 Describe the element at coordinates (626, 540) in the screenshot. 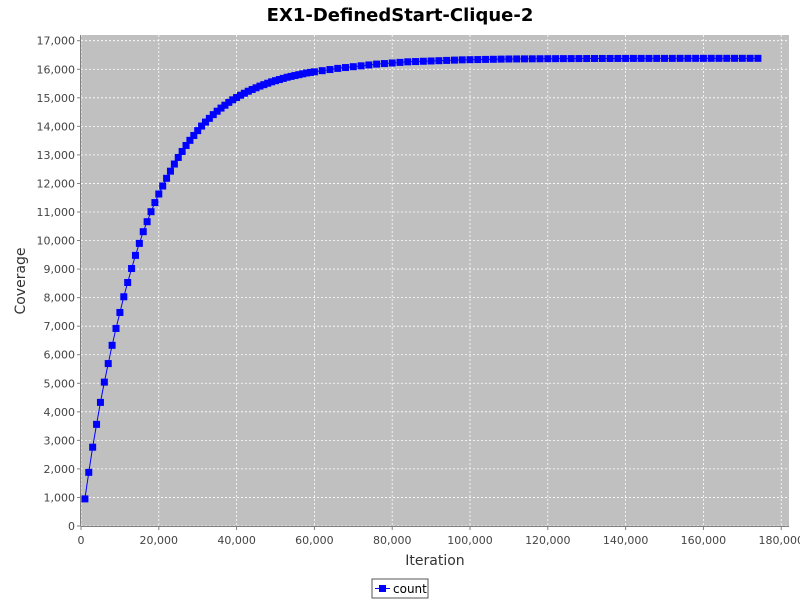

I see `x-tick-label: 140,000` at that location.